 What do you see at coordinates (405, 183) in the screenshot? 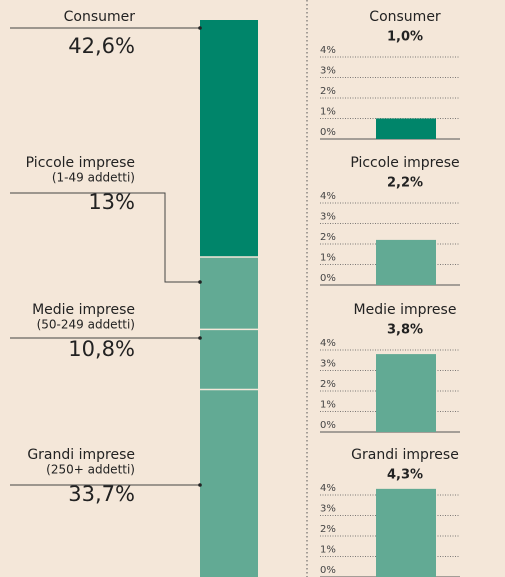
I see `panel-value: 2,2%` at bounding box center [405, 183].